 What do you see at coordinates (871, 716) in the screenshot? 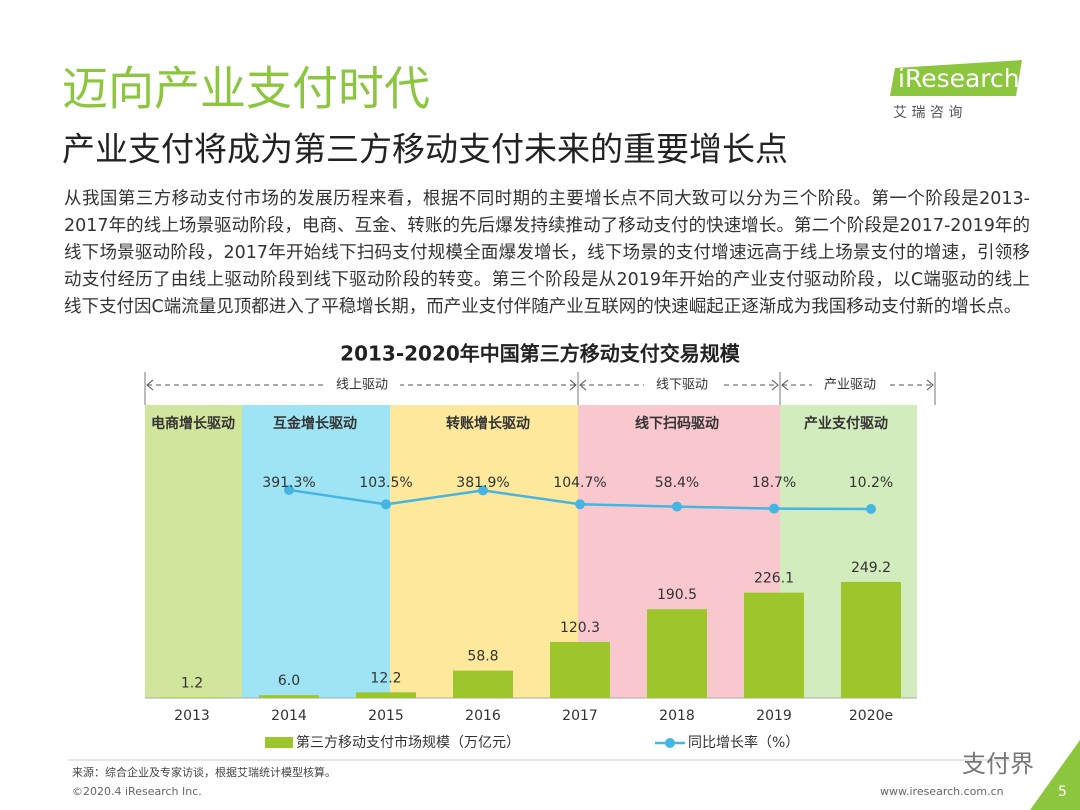
I see `x-tick-label: 2020e` at bounding box center [871, 716].